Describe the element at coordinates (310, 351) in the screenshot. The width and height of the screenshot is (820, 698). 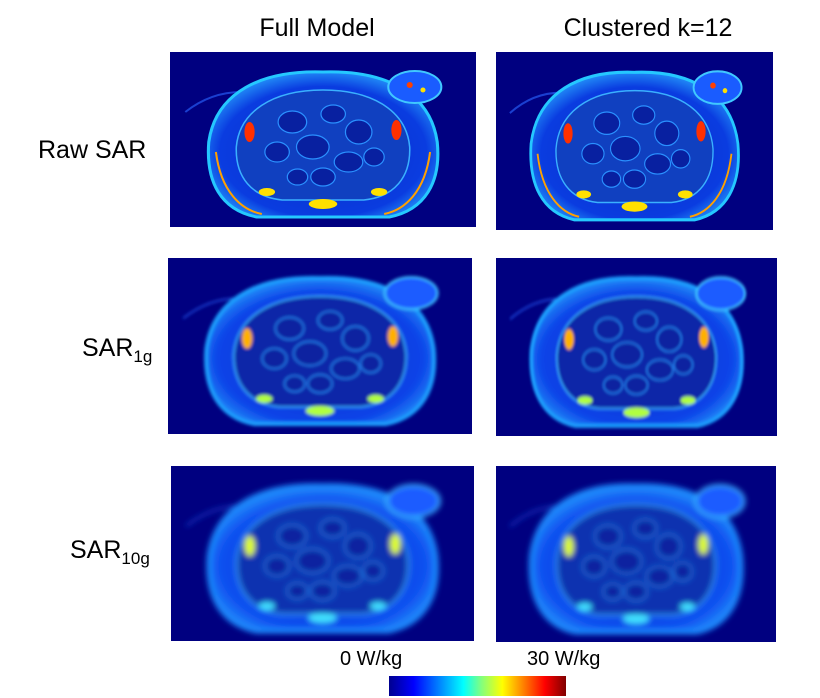
I see `sar-map-1g-full-model-image` at that location.